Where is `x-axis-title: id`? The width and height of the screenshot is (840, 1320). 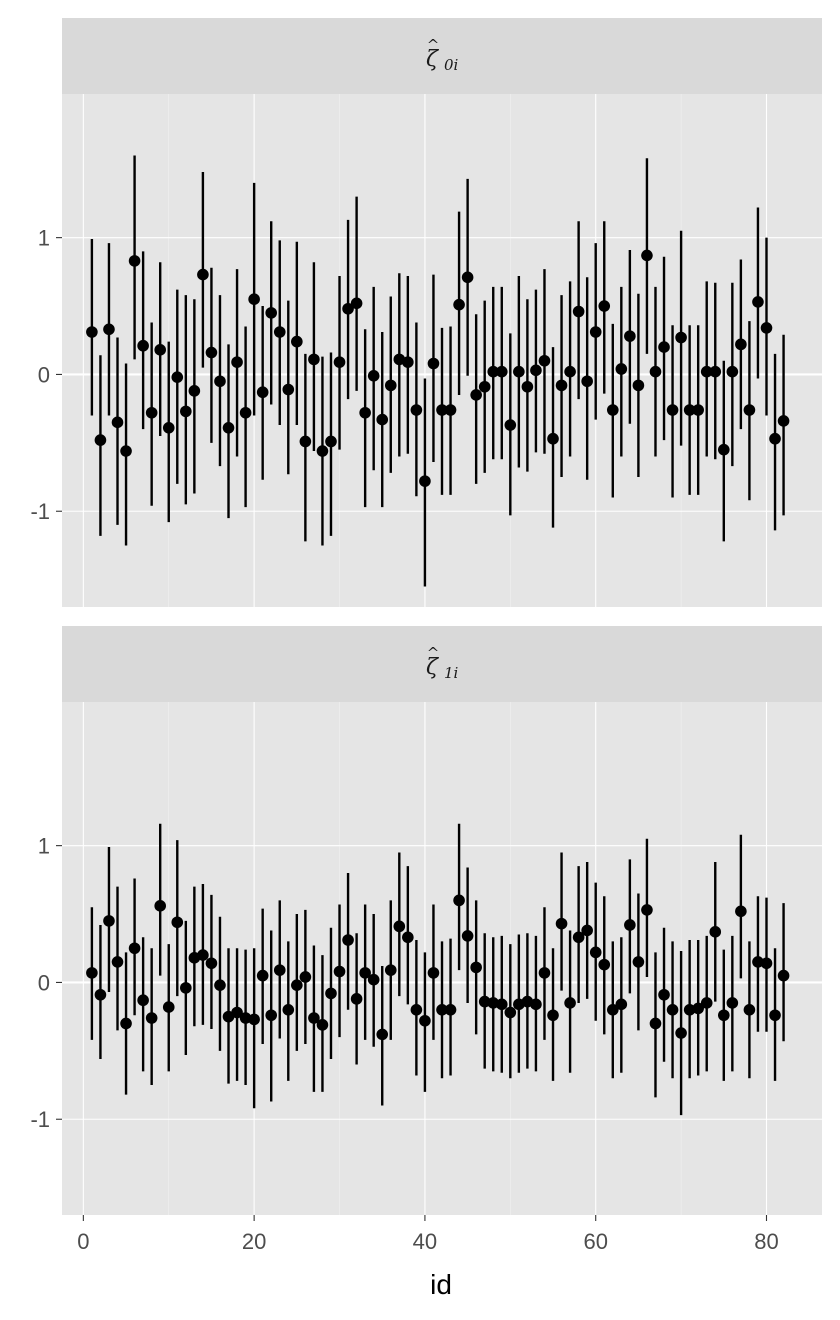
x-axis-title: id is located at coordinates (441, 1284).